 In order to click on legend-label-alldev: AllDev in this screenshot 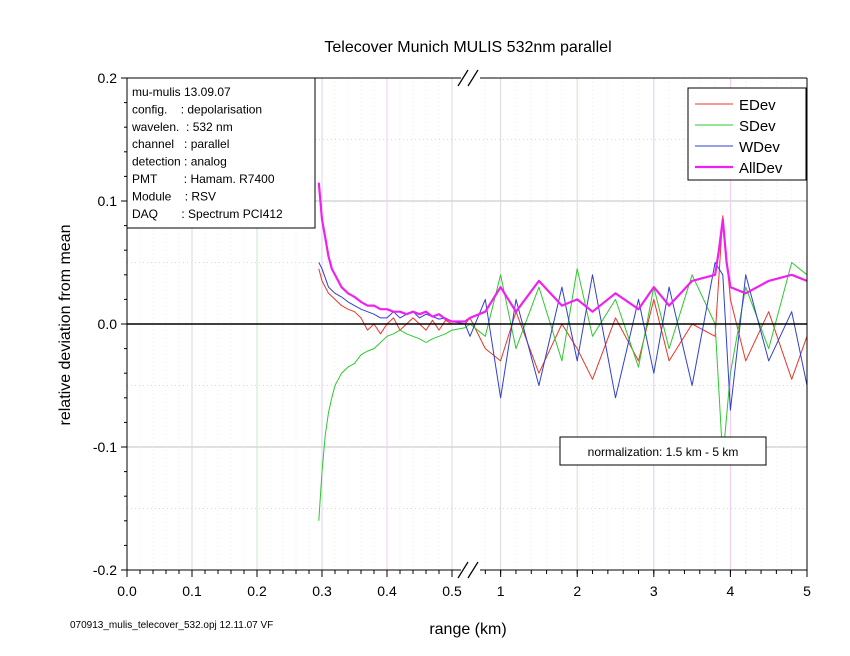, I will do `click(761, 168)`.